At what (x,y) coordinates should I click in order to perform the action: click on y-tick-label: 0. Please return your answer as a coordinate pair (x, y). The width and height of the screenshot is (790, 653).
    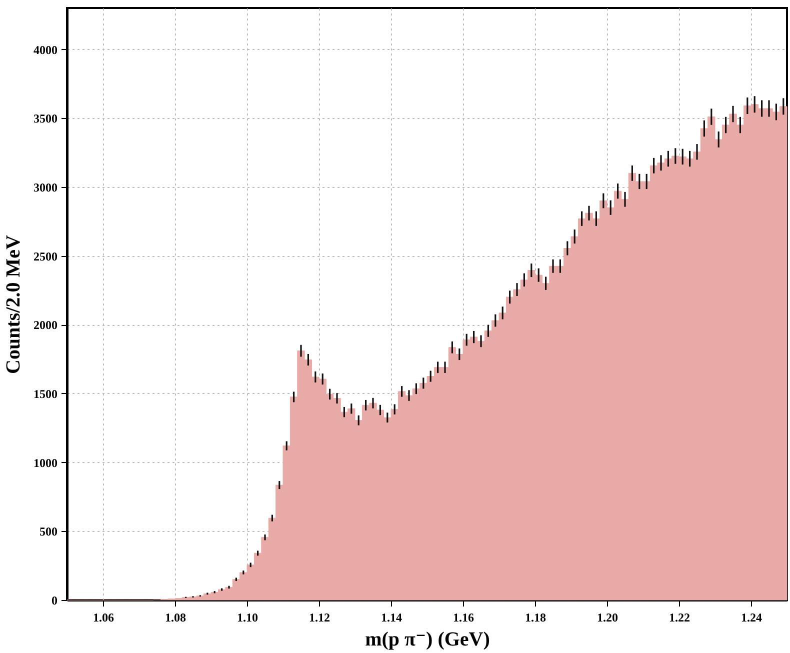
    Looking at the image, I should click on (55, 601).